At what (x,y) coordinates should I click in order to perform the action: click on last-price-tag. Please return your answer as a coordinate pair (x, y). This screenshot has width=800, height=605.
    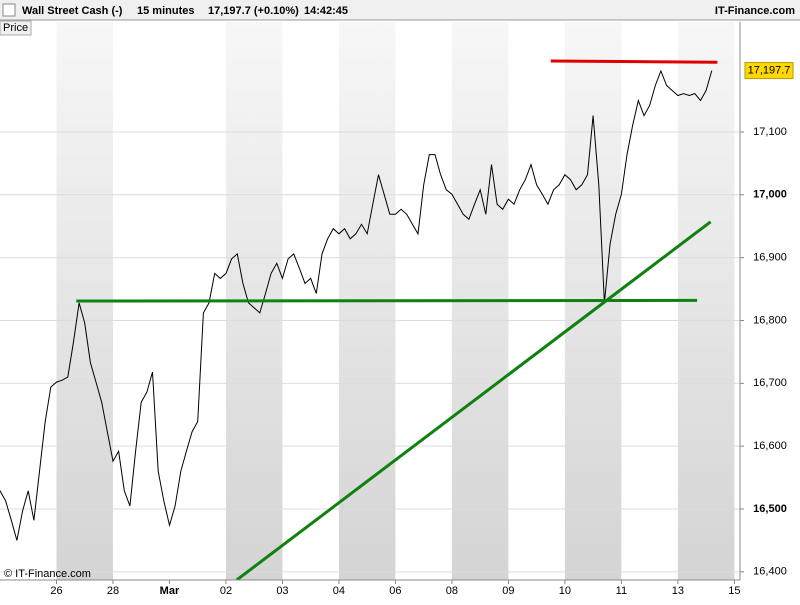
    Looking at the image, I should click on (769, 71).